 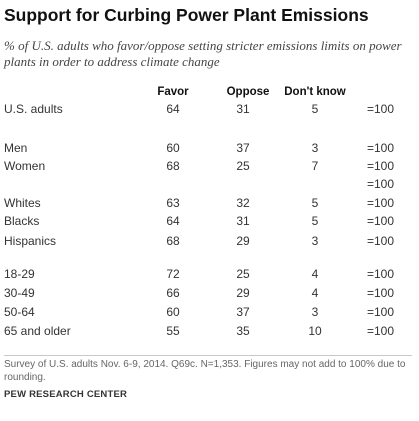 What do you see at coordinates (22, 203) in the screenshot?
I see `row-label: Whites` at bounding box center [22, 203].